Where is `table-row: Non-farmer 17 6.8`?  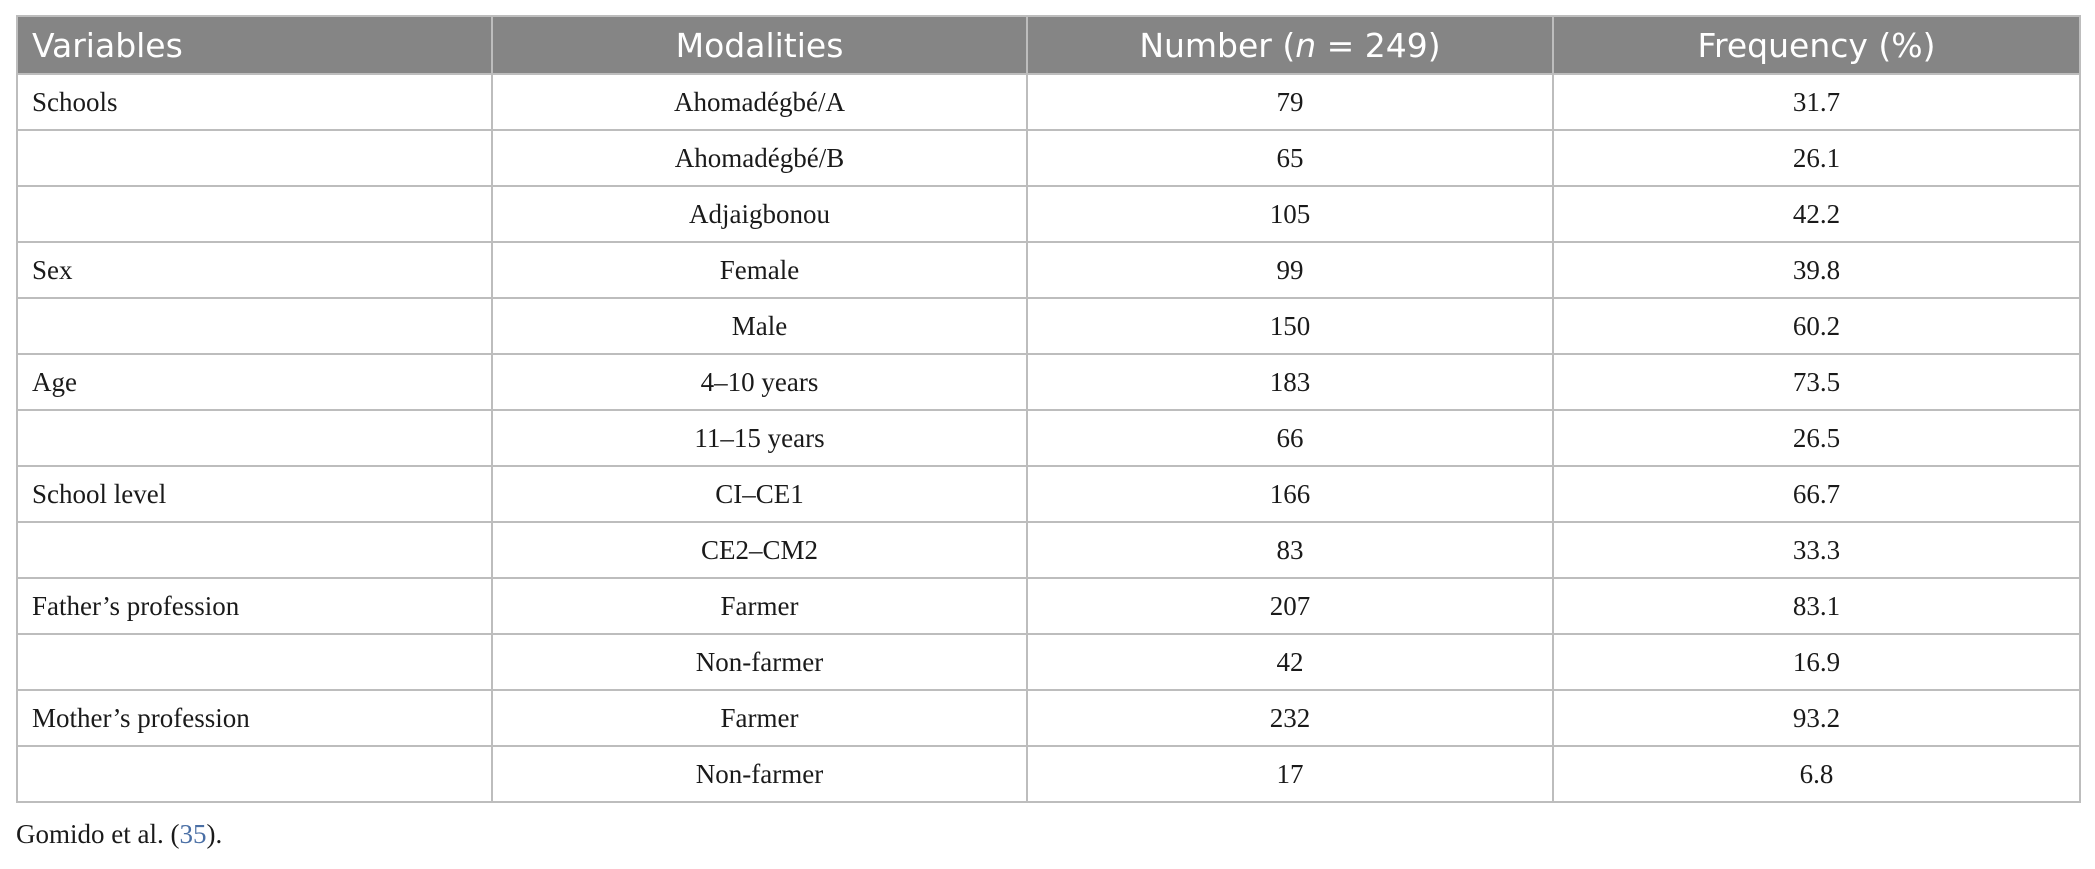
table-row: Non-farmer 17 6.8 is located at coordinates (1048, 774).